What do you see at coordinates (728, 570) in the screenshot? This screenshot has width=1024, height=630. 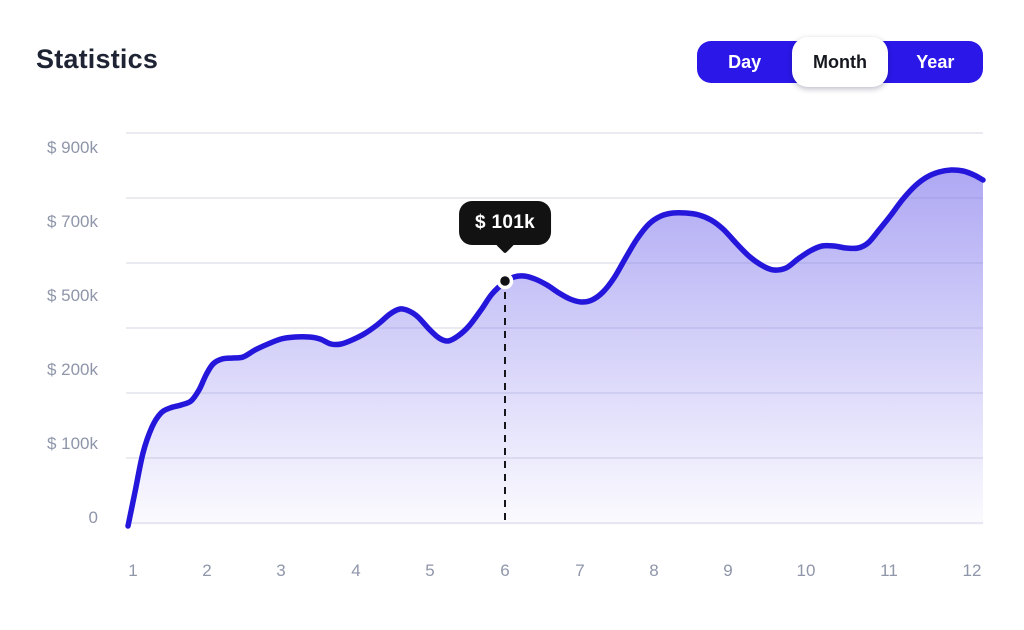 I see `x-axis-label: 9` at bounding box center [728, 570].